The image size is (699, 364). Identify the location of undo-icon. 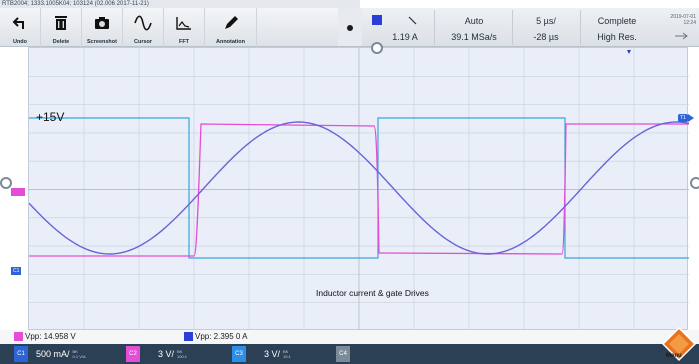
(18, 23).